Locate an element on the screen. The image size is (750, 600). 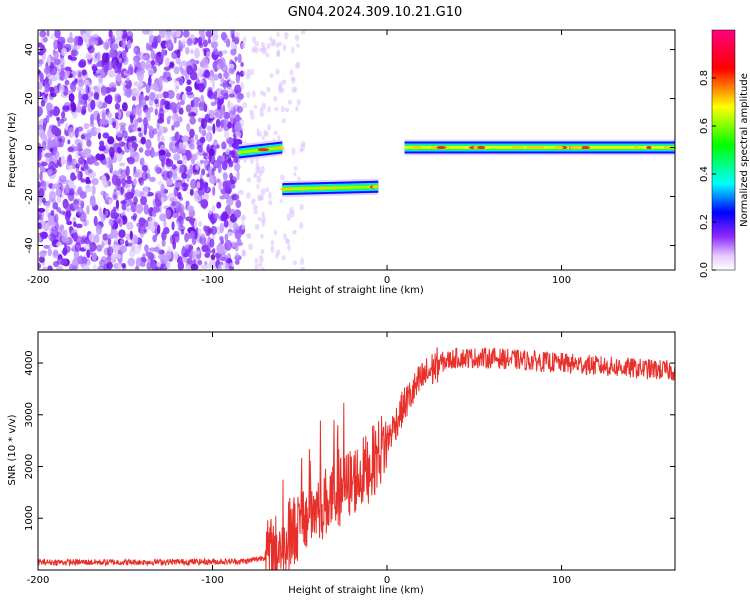
snr-xtick-label: -200 is located at coordinates (38, 580).